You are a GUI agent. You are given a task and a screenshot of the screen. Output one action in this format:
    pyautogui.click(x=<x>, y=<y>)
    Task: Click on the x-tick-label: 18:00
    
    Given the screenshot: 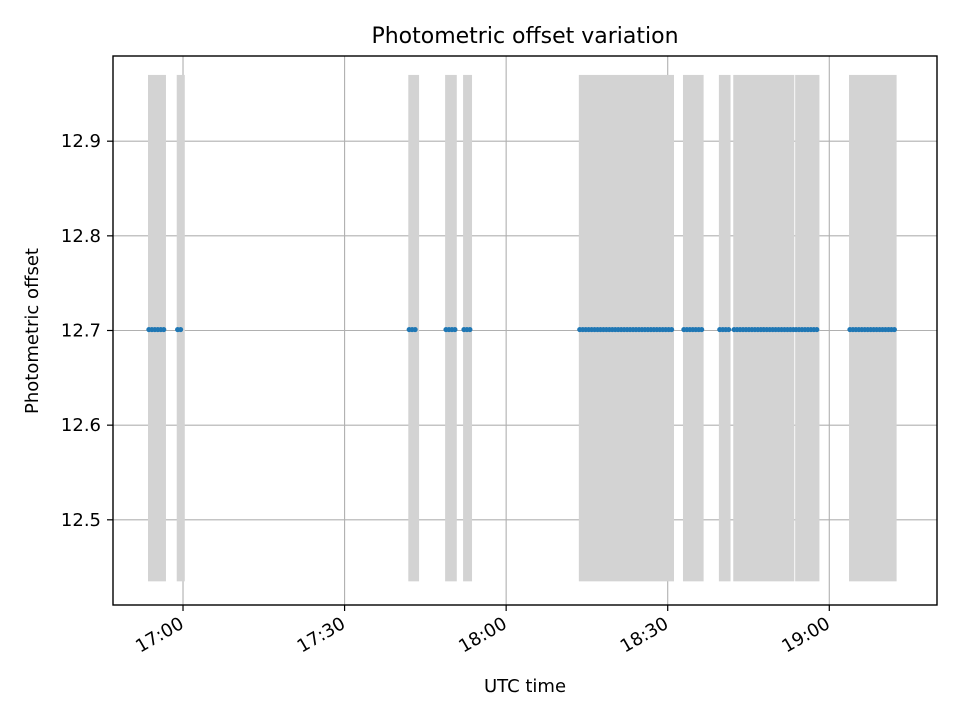 What is the action you would take?
    pyautogui.click(x=482, y=635)
    